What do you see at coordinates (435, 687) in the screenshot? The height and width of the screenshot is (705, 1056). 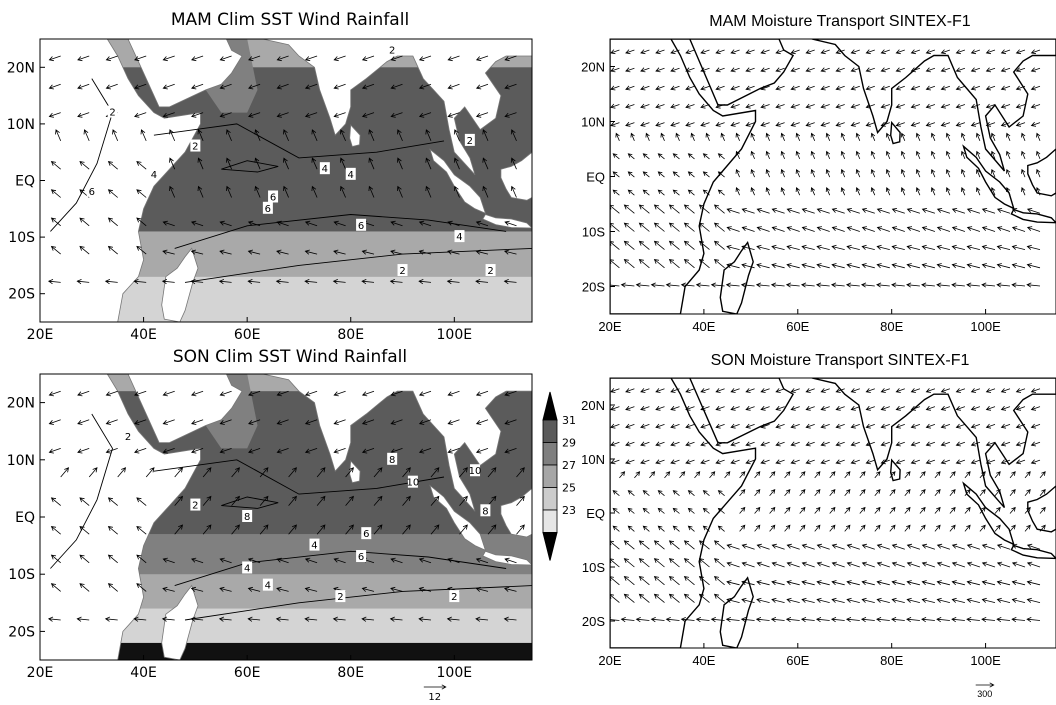 I see `reference-vector` at bounding box center [435, 687].